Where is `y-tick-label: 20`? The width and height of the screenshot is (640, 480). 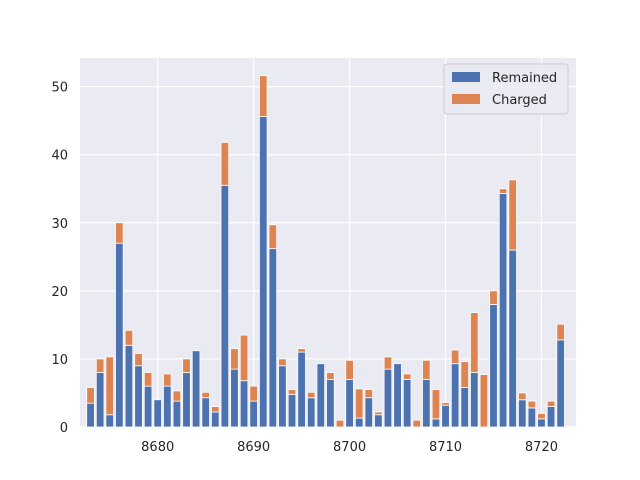 y-tick-label: 20 is located at coordinates (59, 292).